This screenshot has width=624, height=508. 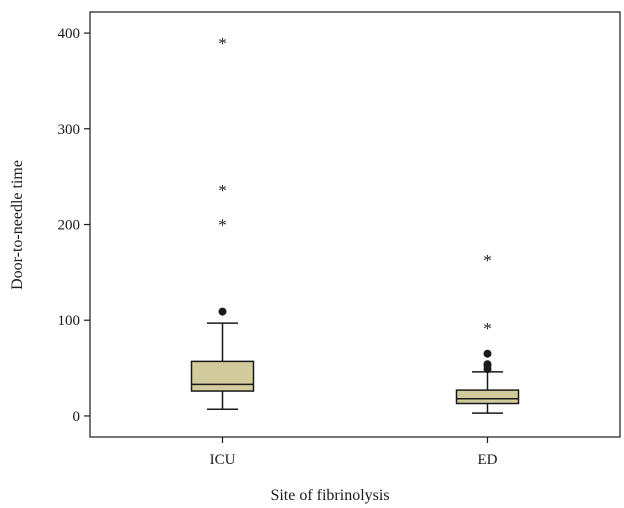 I want to click on x-tick-label: ED, so click(x=488, y=460).